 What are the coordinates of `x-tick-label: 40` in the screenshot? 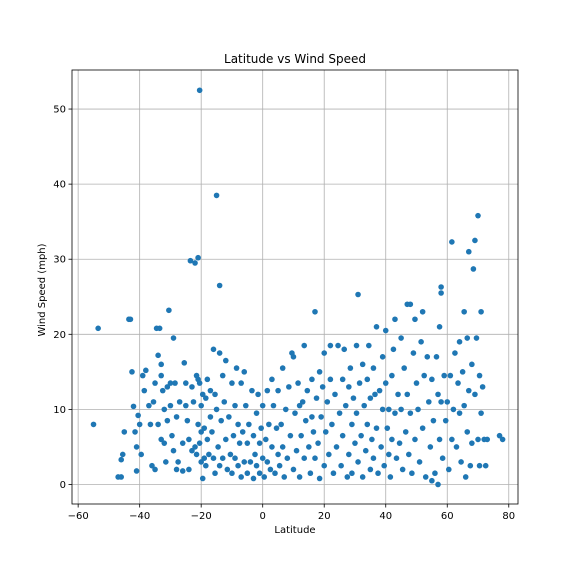 It's located at (385, 516).